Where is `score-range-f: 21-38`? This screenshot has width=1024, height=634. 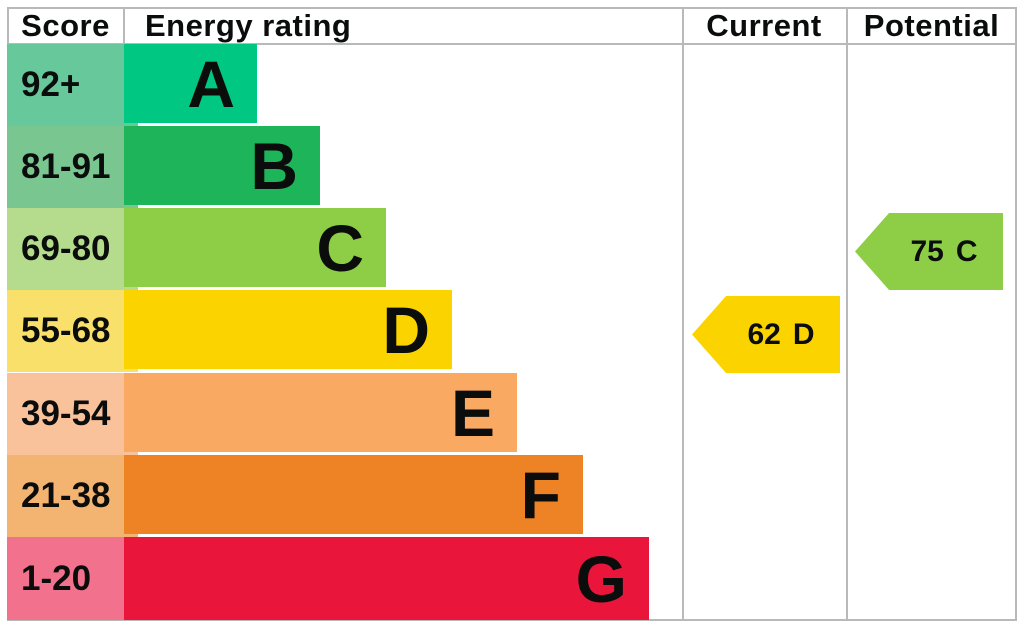
score-range-f: 21-38 is located at coordinates (72, 496).